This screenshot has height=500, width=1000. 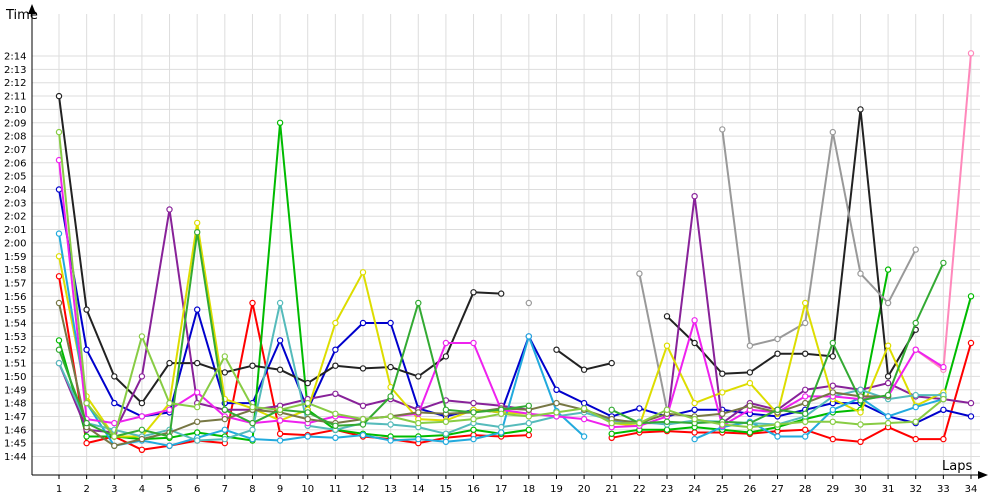 I want to click on x-tick-label: 21, so click(x=611, y=489).